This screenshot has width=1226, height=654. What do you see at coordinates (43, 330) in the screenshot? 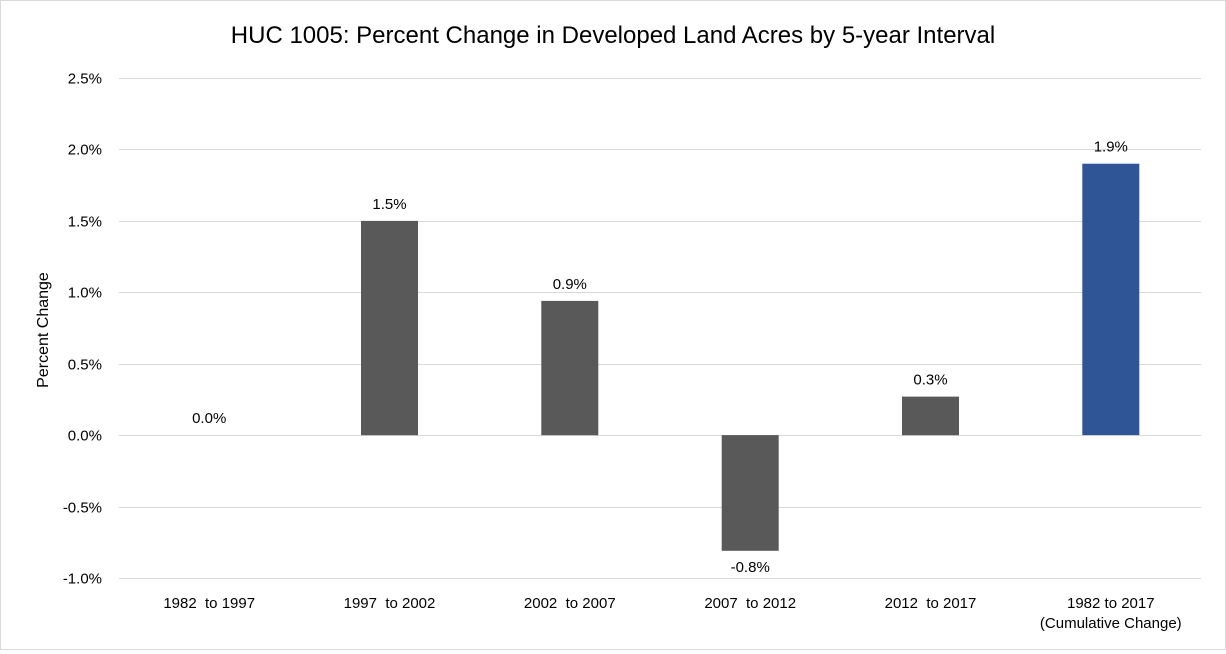
I see `y-axis-label: Percent Change` at bounding box center [43, 330].